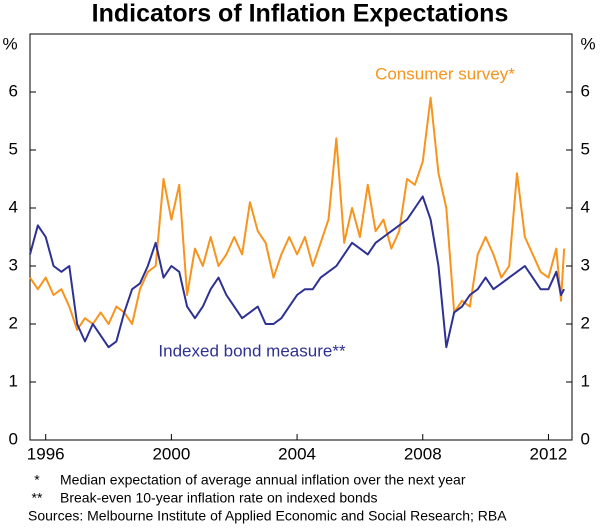 This screenshot has height=532, width=600. I want to click on note-marker: *, so click(37, 480).